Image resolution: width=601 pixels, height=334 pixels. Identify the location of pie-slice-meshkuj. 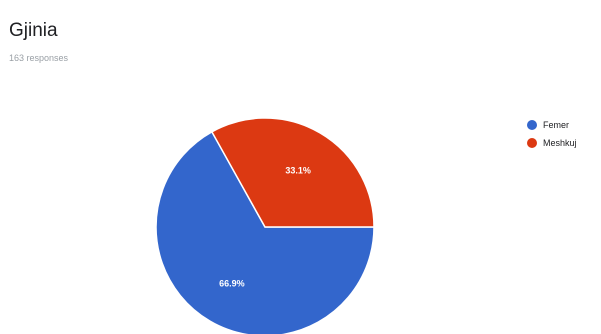
(292, 172).